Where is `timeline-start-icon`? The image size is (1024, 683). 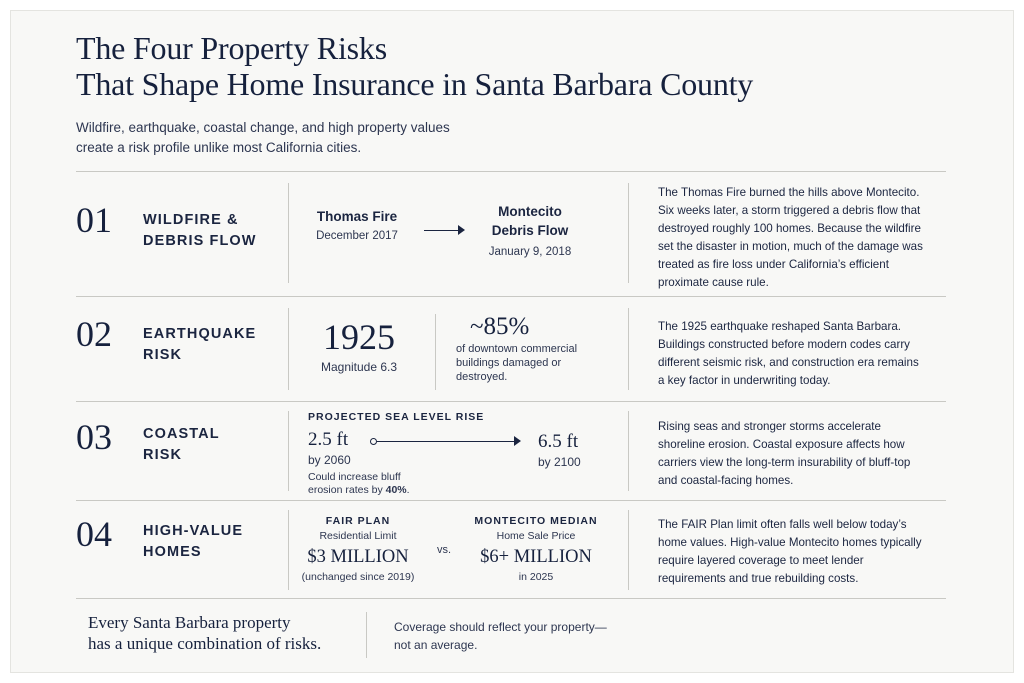
timeline-start-icon is located at coordinates (373, 441).